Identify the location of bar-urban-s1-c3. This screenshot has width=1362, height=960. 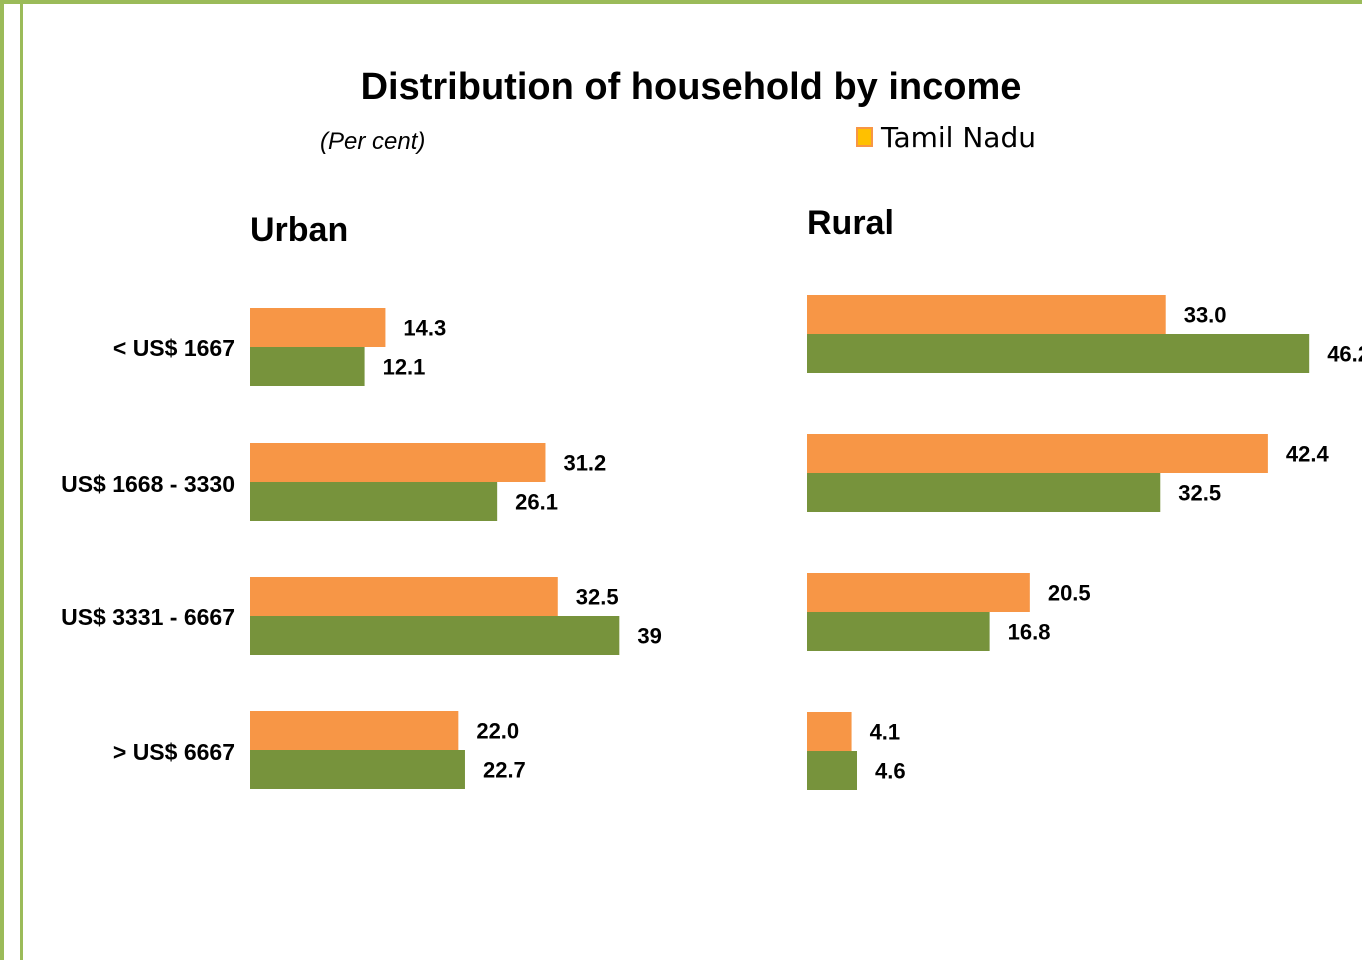
(357, 769).